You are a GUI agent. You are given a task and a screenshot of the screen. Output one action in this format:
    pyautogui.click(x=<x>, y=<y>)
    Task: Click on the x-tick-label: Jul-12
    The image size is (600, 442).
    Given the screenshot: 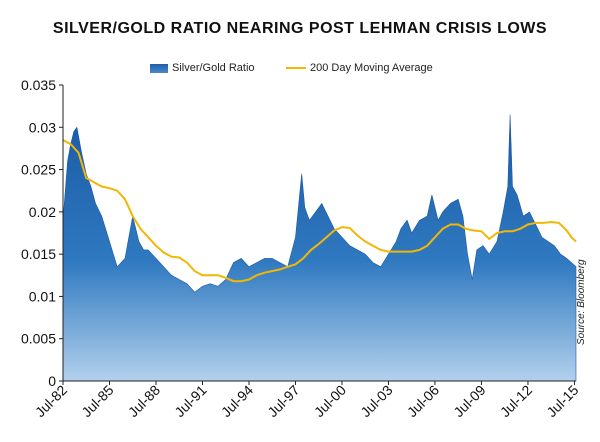 What is the action you would take?
    pyautogui.click(x=516, y=401)
    